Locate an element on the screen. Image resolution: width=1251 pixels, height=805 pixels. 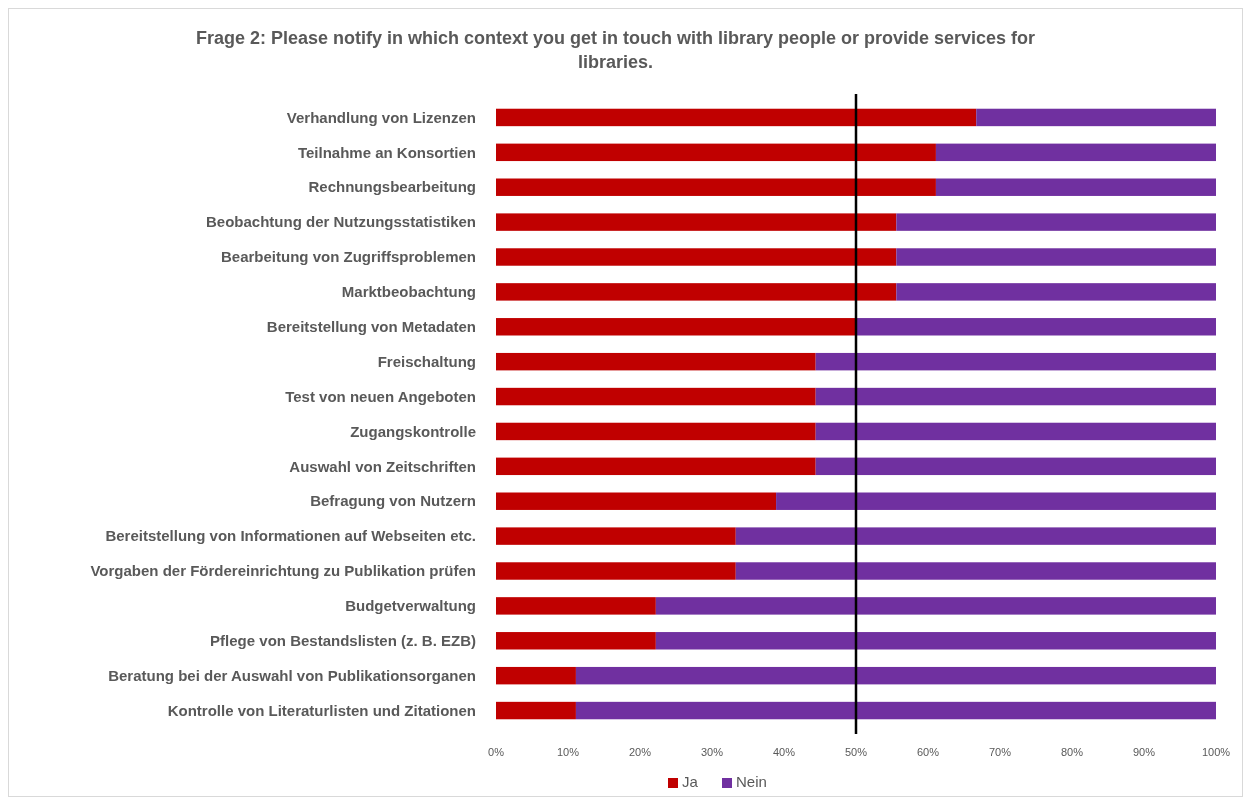
x-tick-label: 70% is located at coordinates (1000, 752).